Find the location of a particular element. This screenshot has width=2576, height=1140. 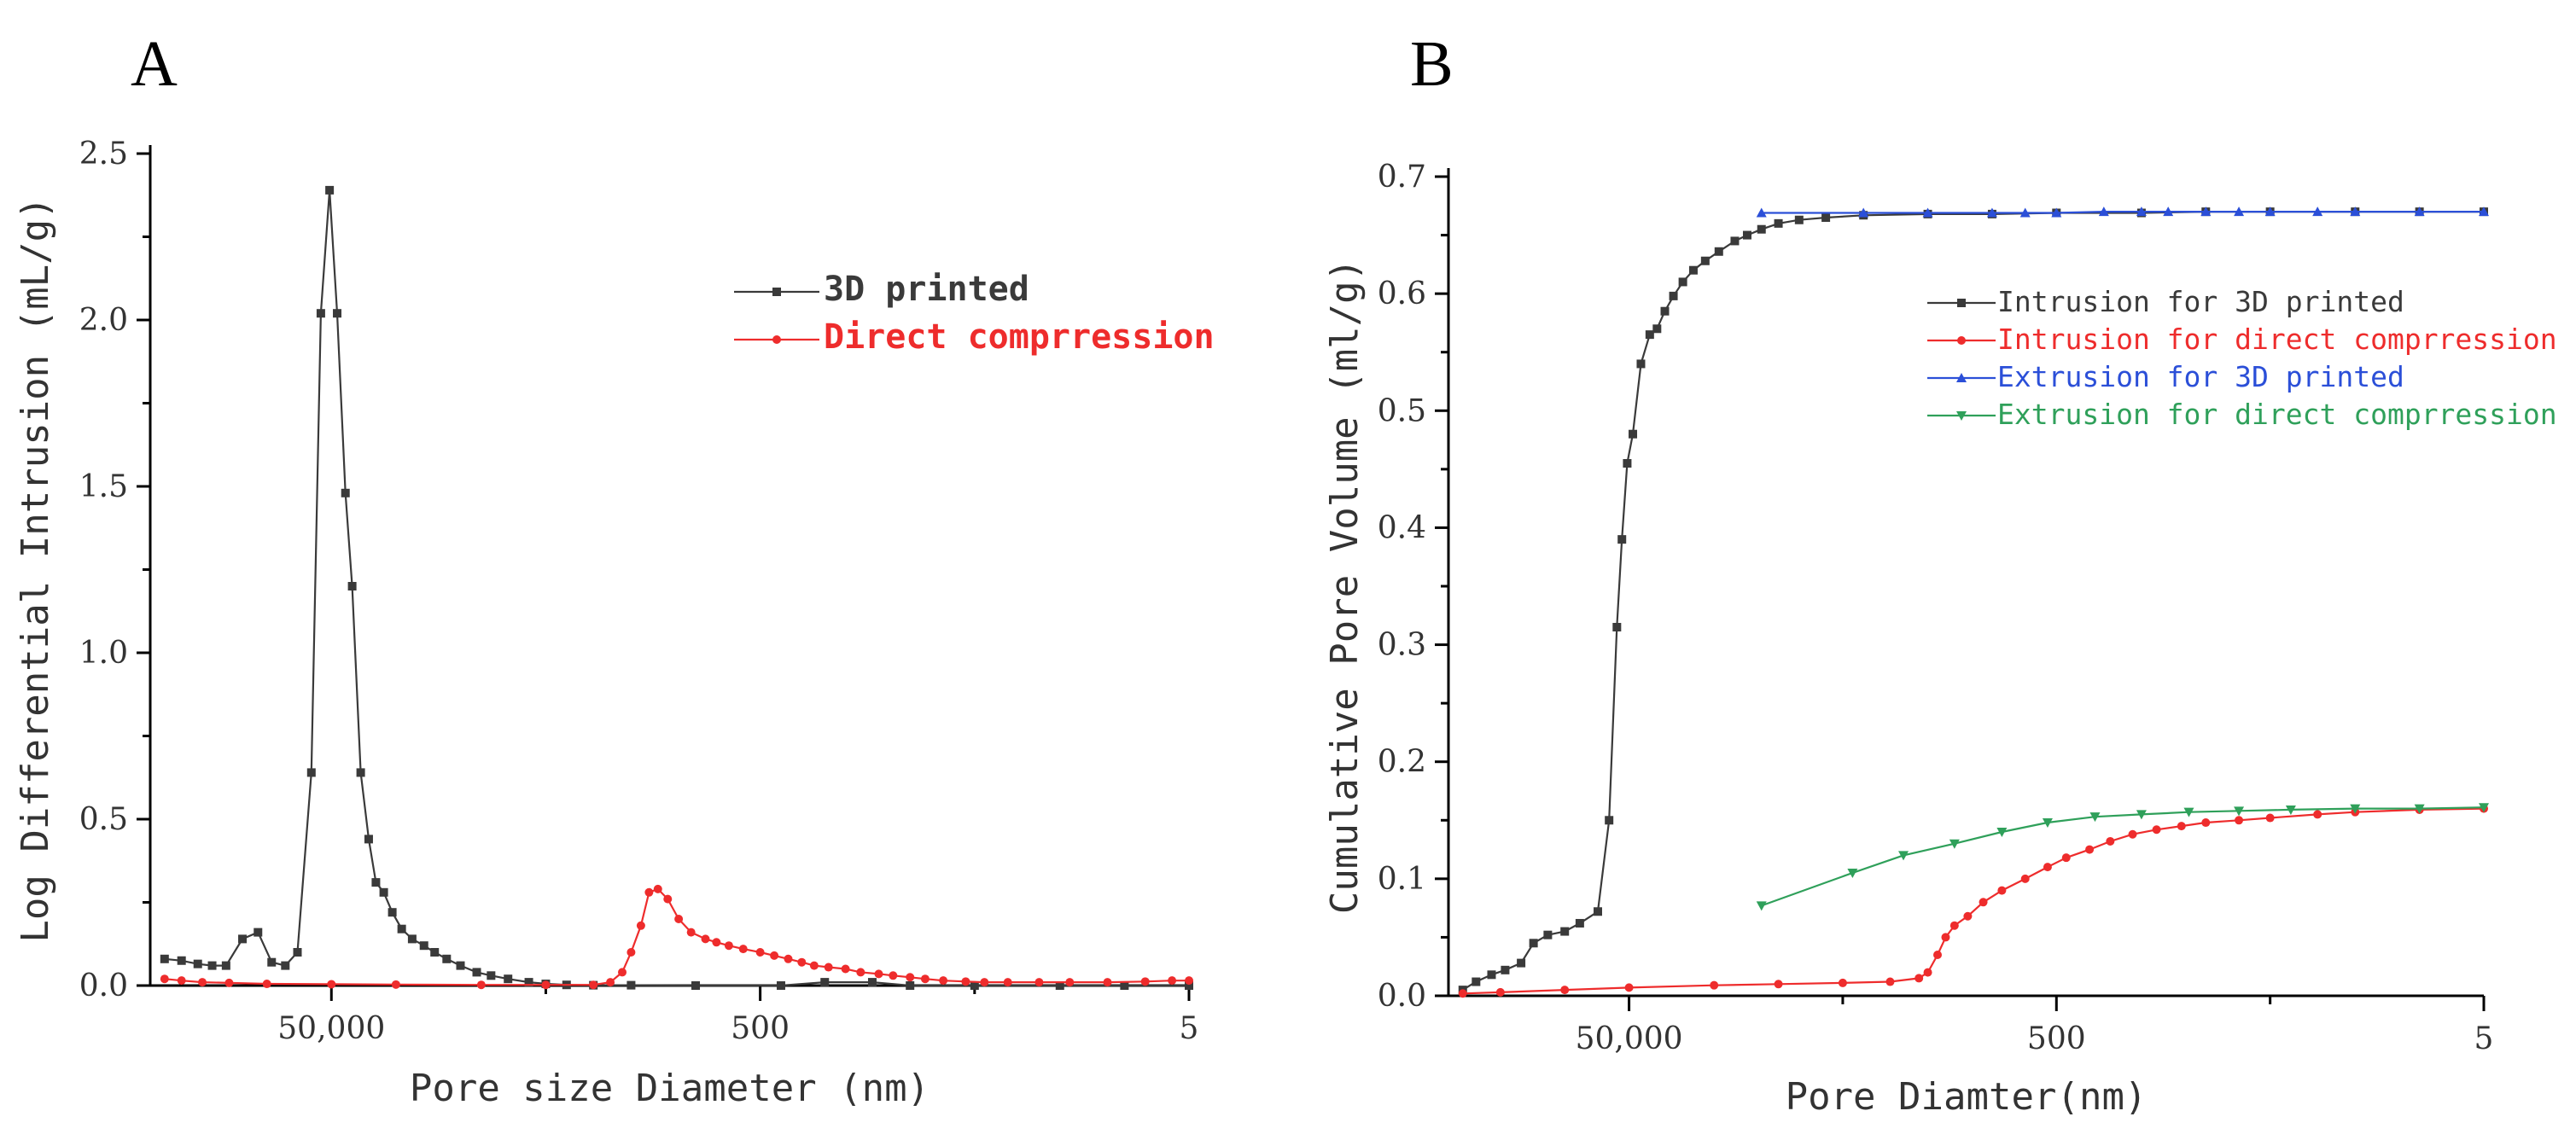

y-tick-label: 1.5 is located at coordinates (103, 487).